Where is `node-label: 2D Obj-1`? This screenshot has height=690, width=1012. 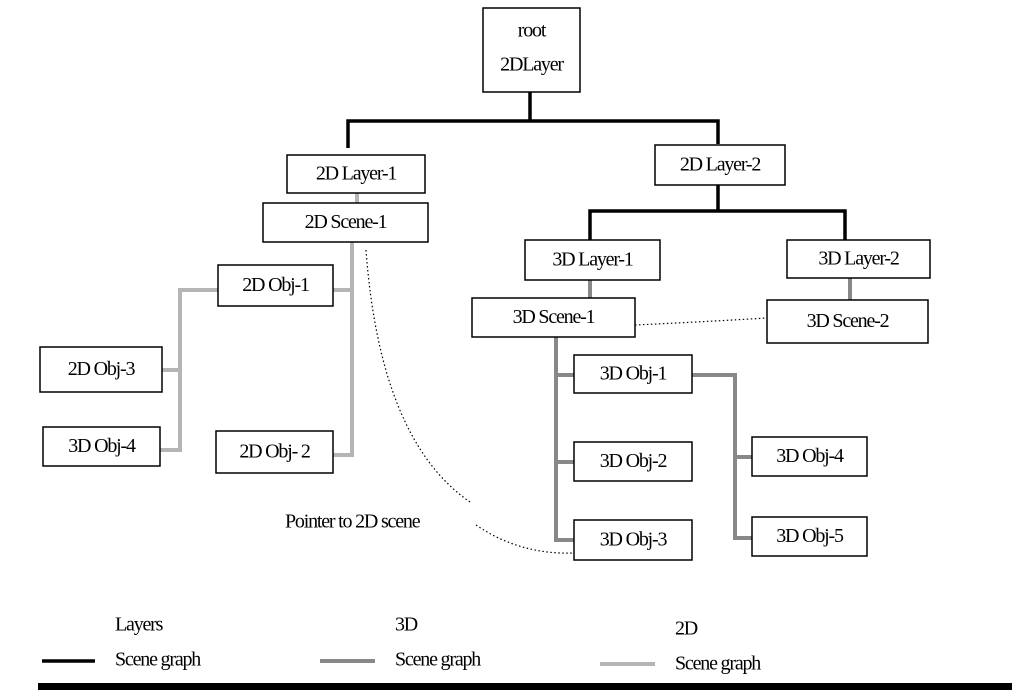
node-label: 2D Obj-1 is located at coordinates (275, 285).